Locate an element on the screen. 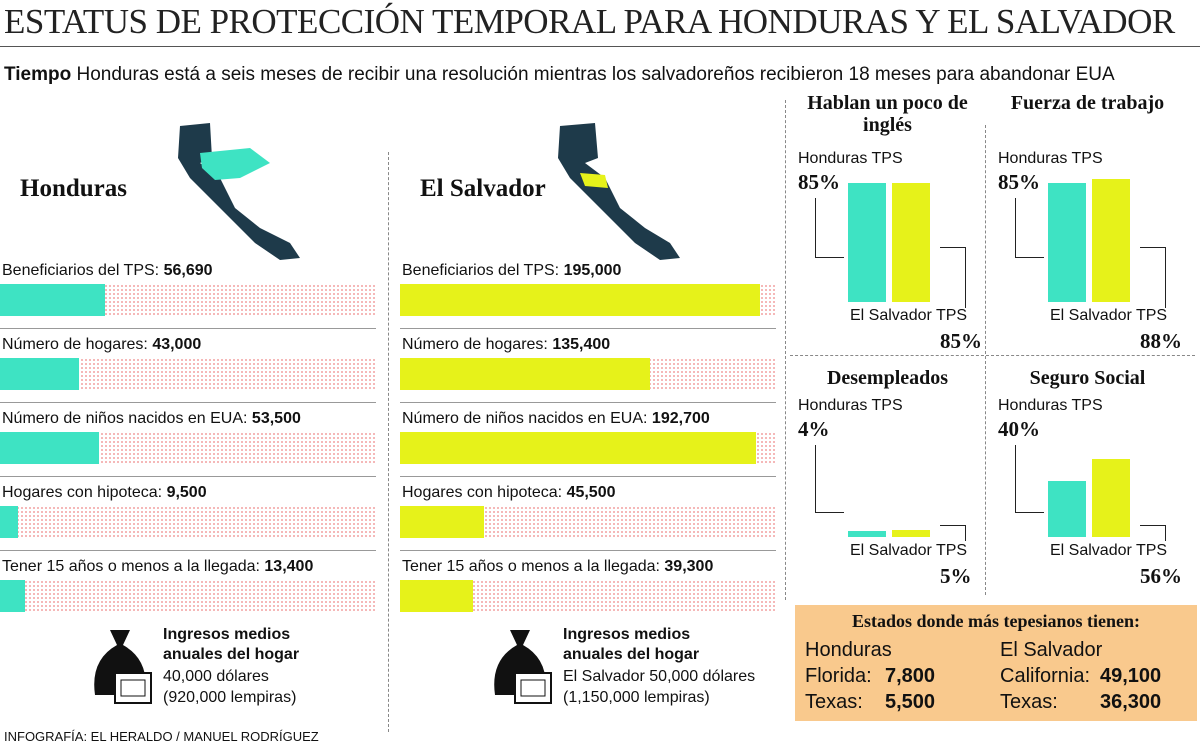 This screenshot has height=748, width=1200. state-value: 7,800 is located at coordinates (910, 676).